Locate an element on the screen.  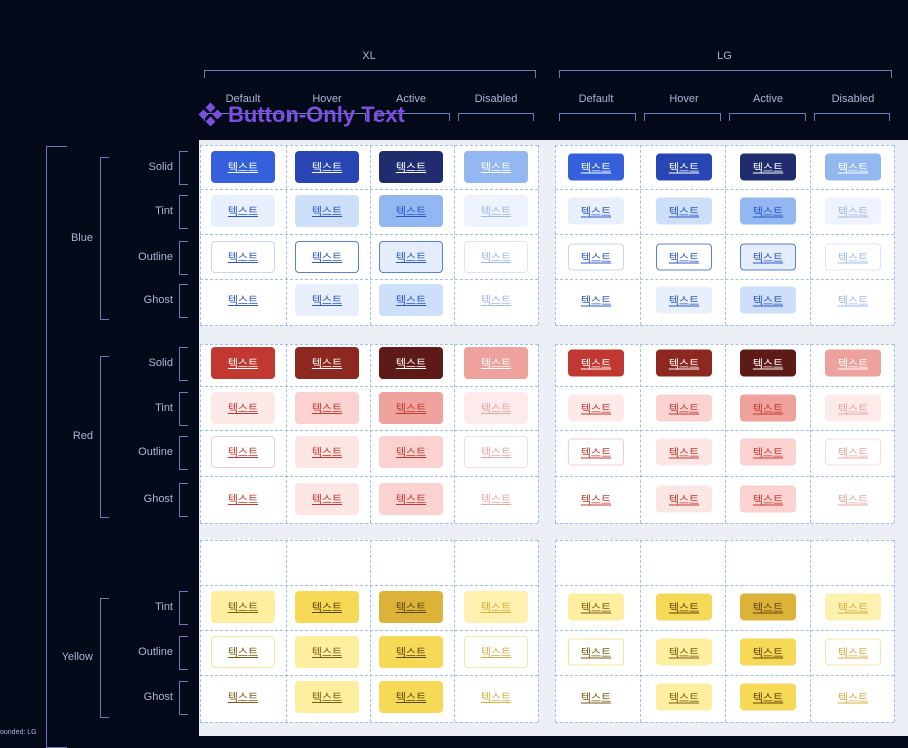
blue-ghost-xl-disabled-button: 텍스트 is located at coordinates (496, 300).